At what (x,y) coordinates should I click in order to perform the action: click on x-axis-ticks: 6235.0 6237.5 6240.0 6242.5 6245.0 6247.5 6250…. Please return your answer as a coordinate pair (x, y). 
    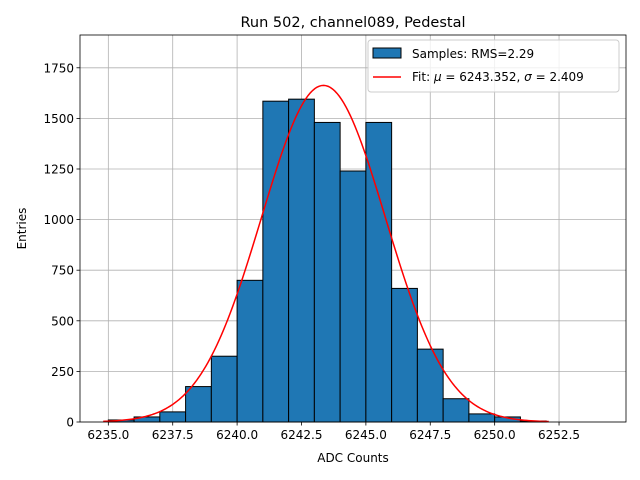
    Looking at the image, I should click on (333, 432).